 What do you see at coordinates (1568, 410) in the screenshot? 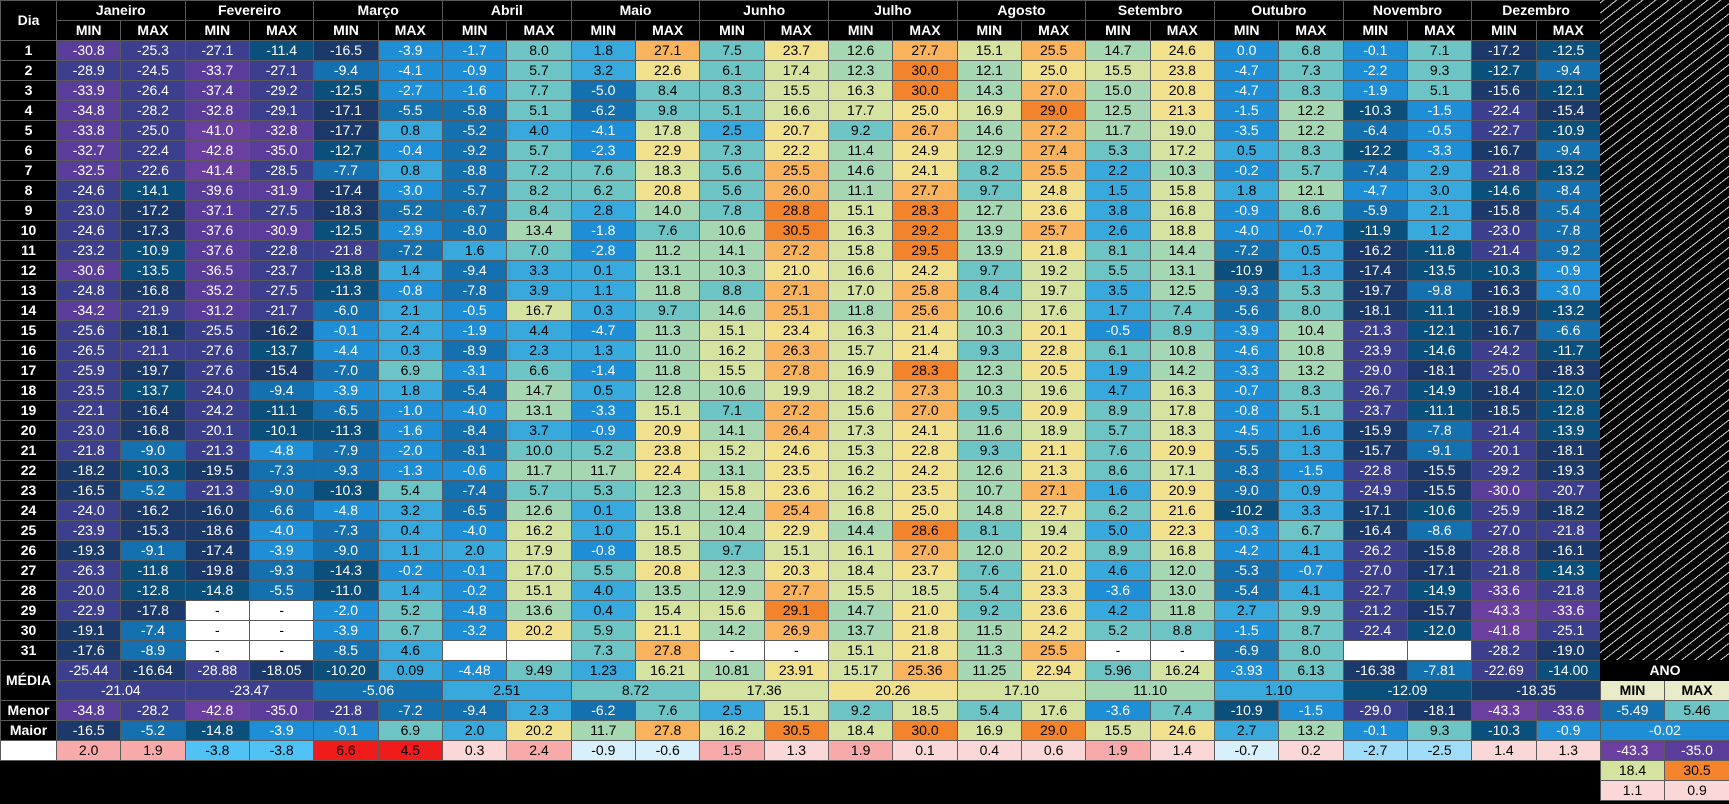
I see `temp-cell: -12.8` at bounding box center [1568, 410].